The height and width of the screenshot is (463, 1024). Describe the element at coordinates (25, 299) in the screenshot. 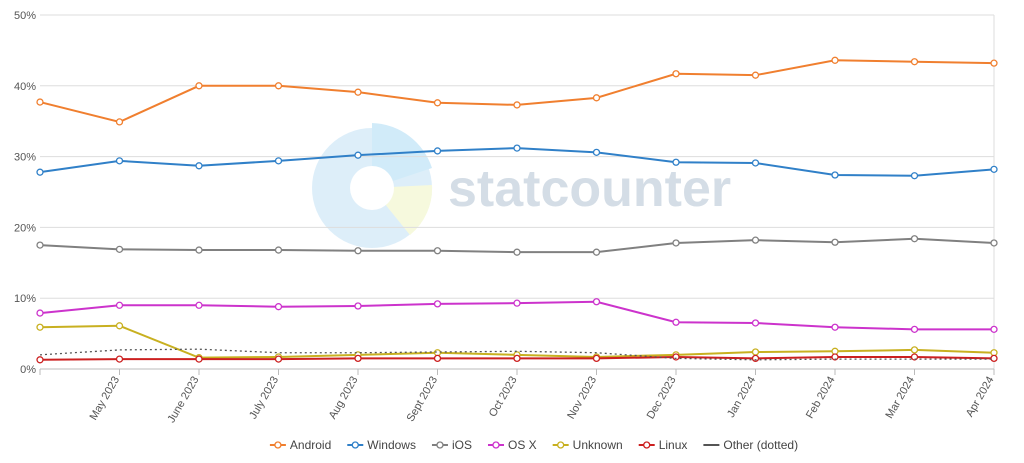

I see `y-tick-label: 10%` at that location.